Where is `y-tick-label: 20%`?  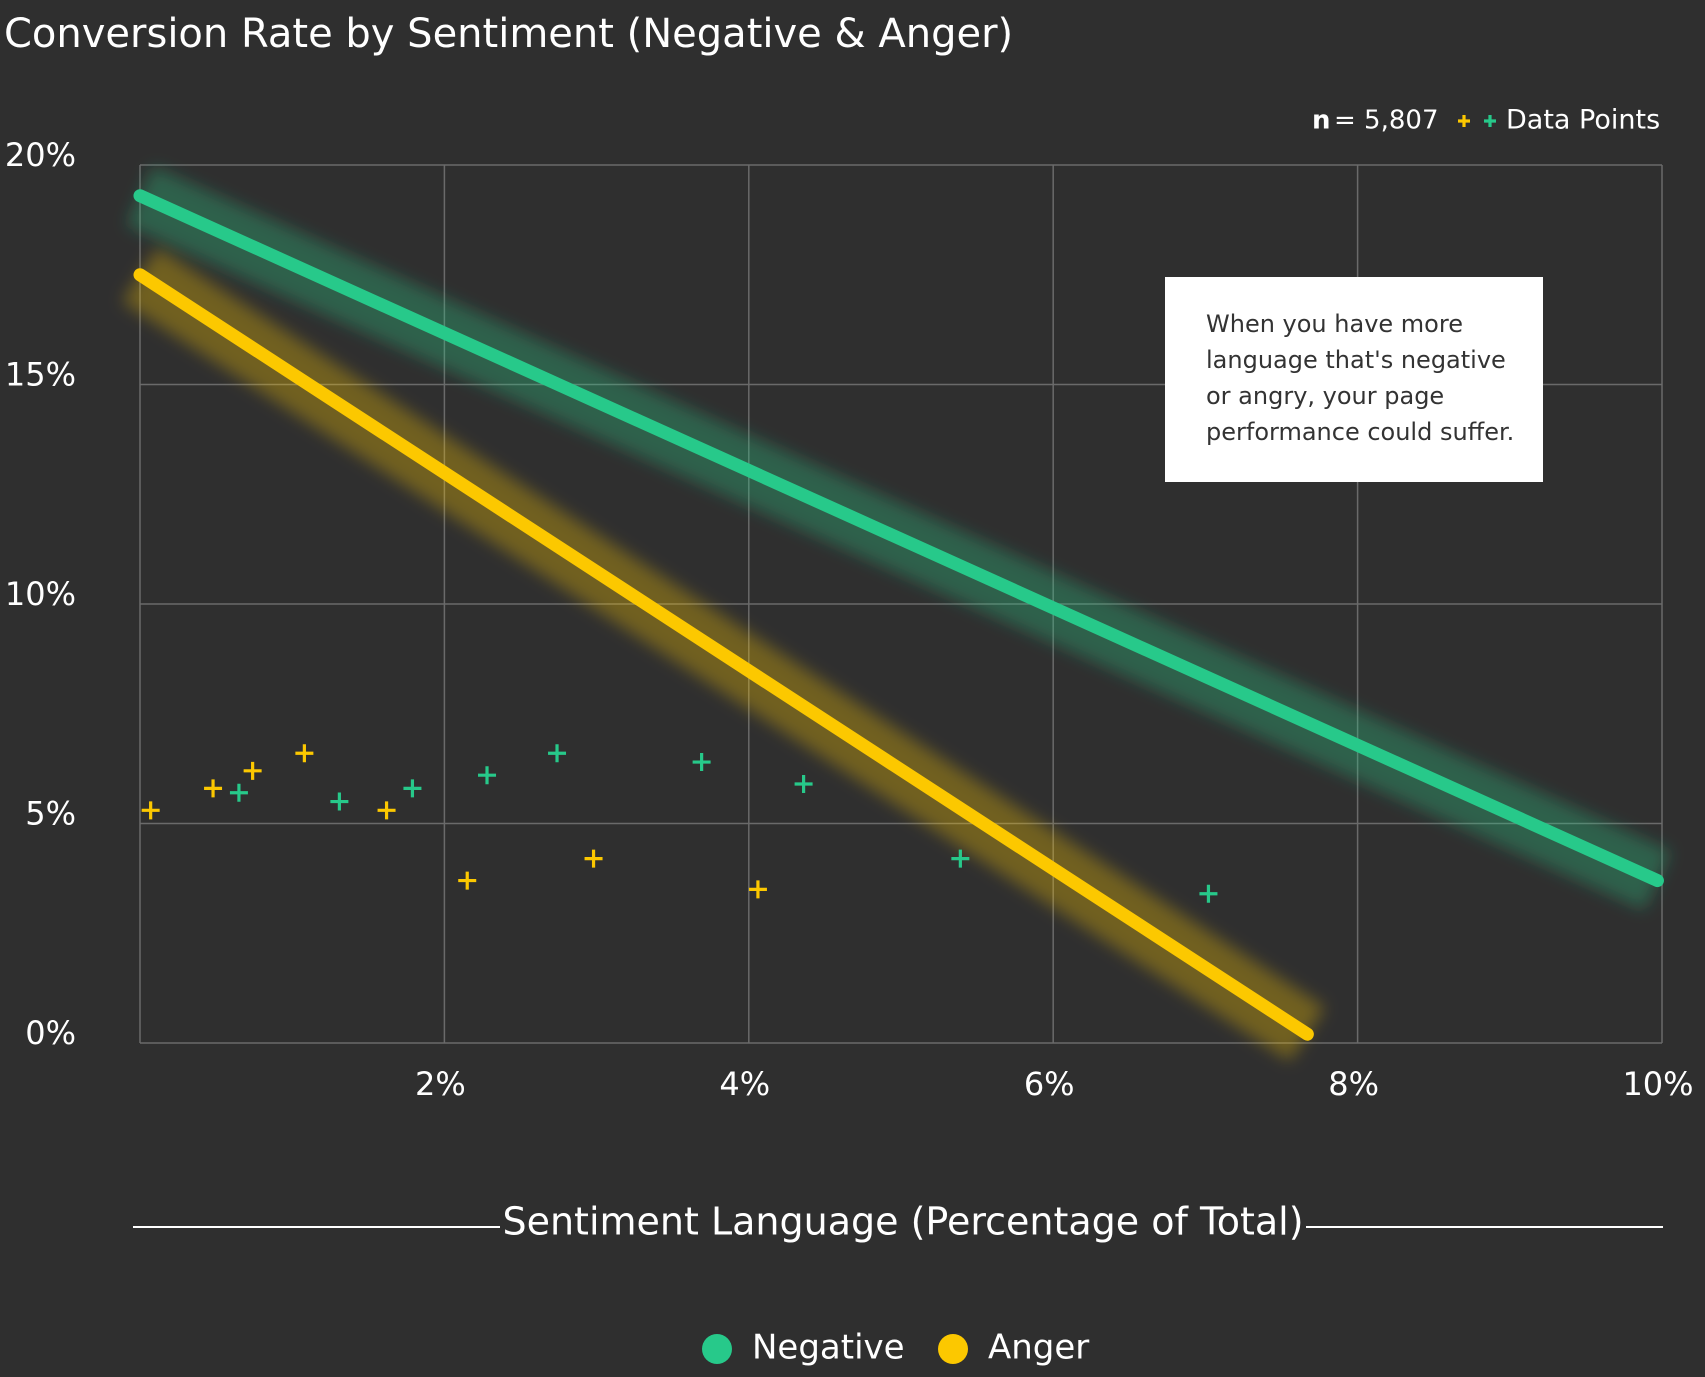 y-tick-label: 20% is located at coordinates (40, 155).